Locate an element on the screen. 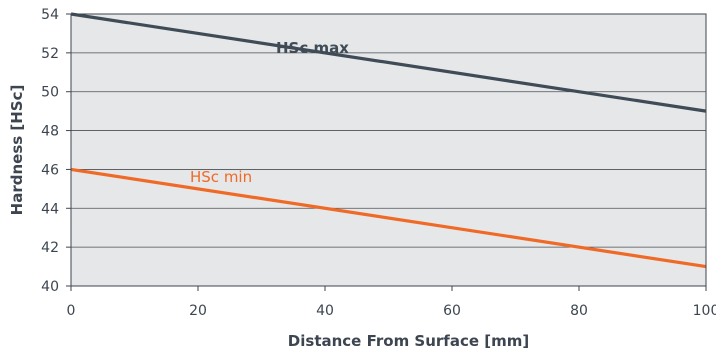  y-tick-label: 48 is located at coordinates (50, 132).